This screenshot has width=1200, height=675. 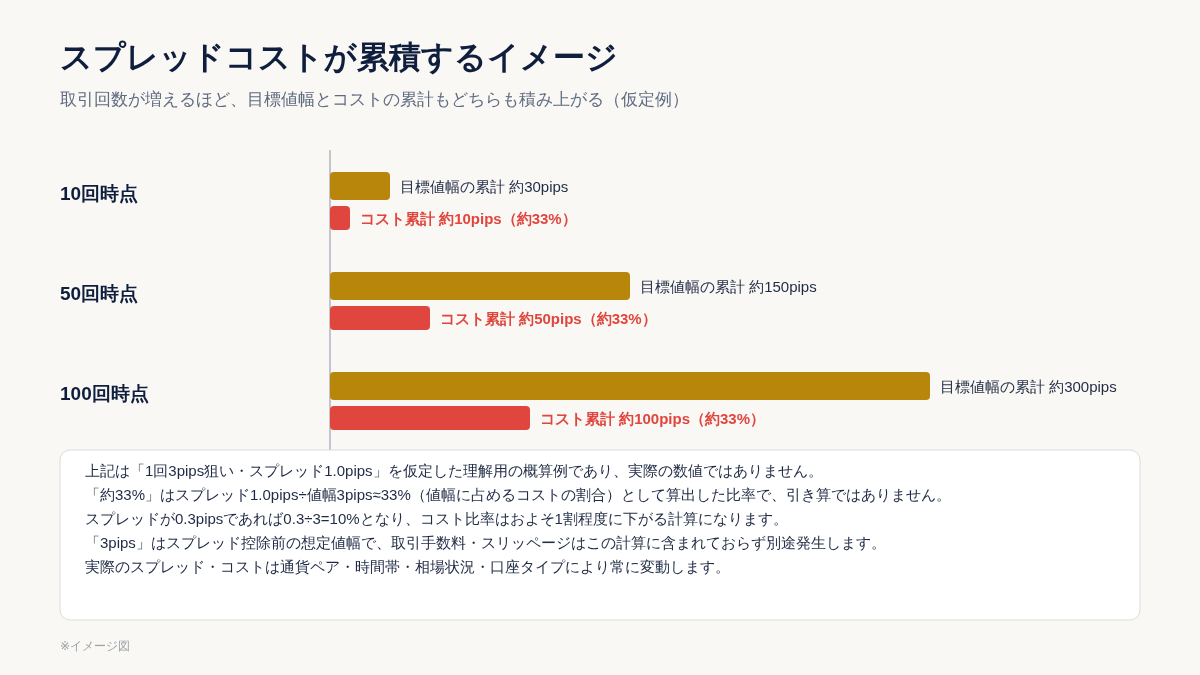 What do you see at coordinates (518, 494) in the screenshot?
I see `text: 「約33%」はスプレッド1.0pips÷値幅3pips≈33%（値幅に占めるコストの割合）として算出した比率で、引き算ではありません。` at bounding box center [518, 494].